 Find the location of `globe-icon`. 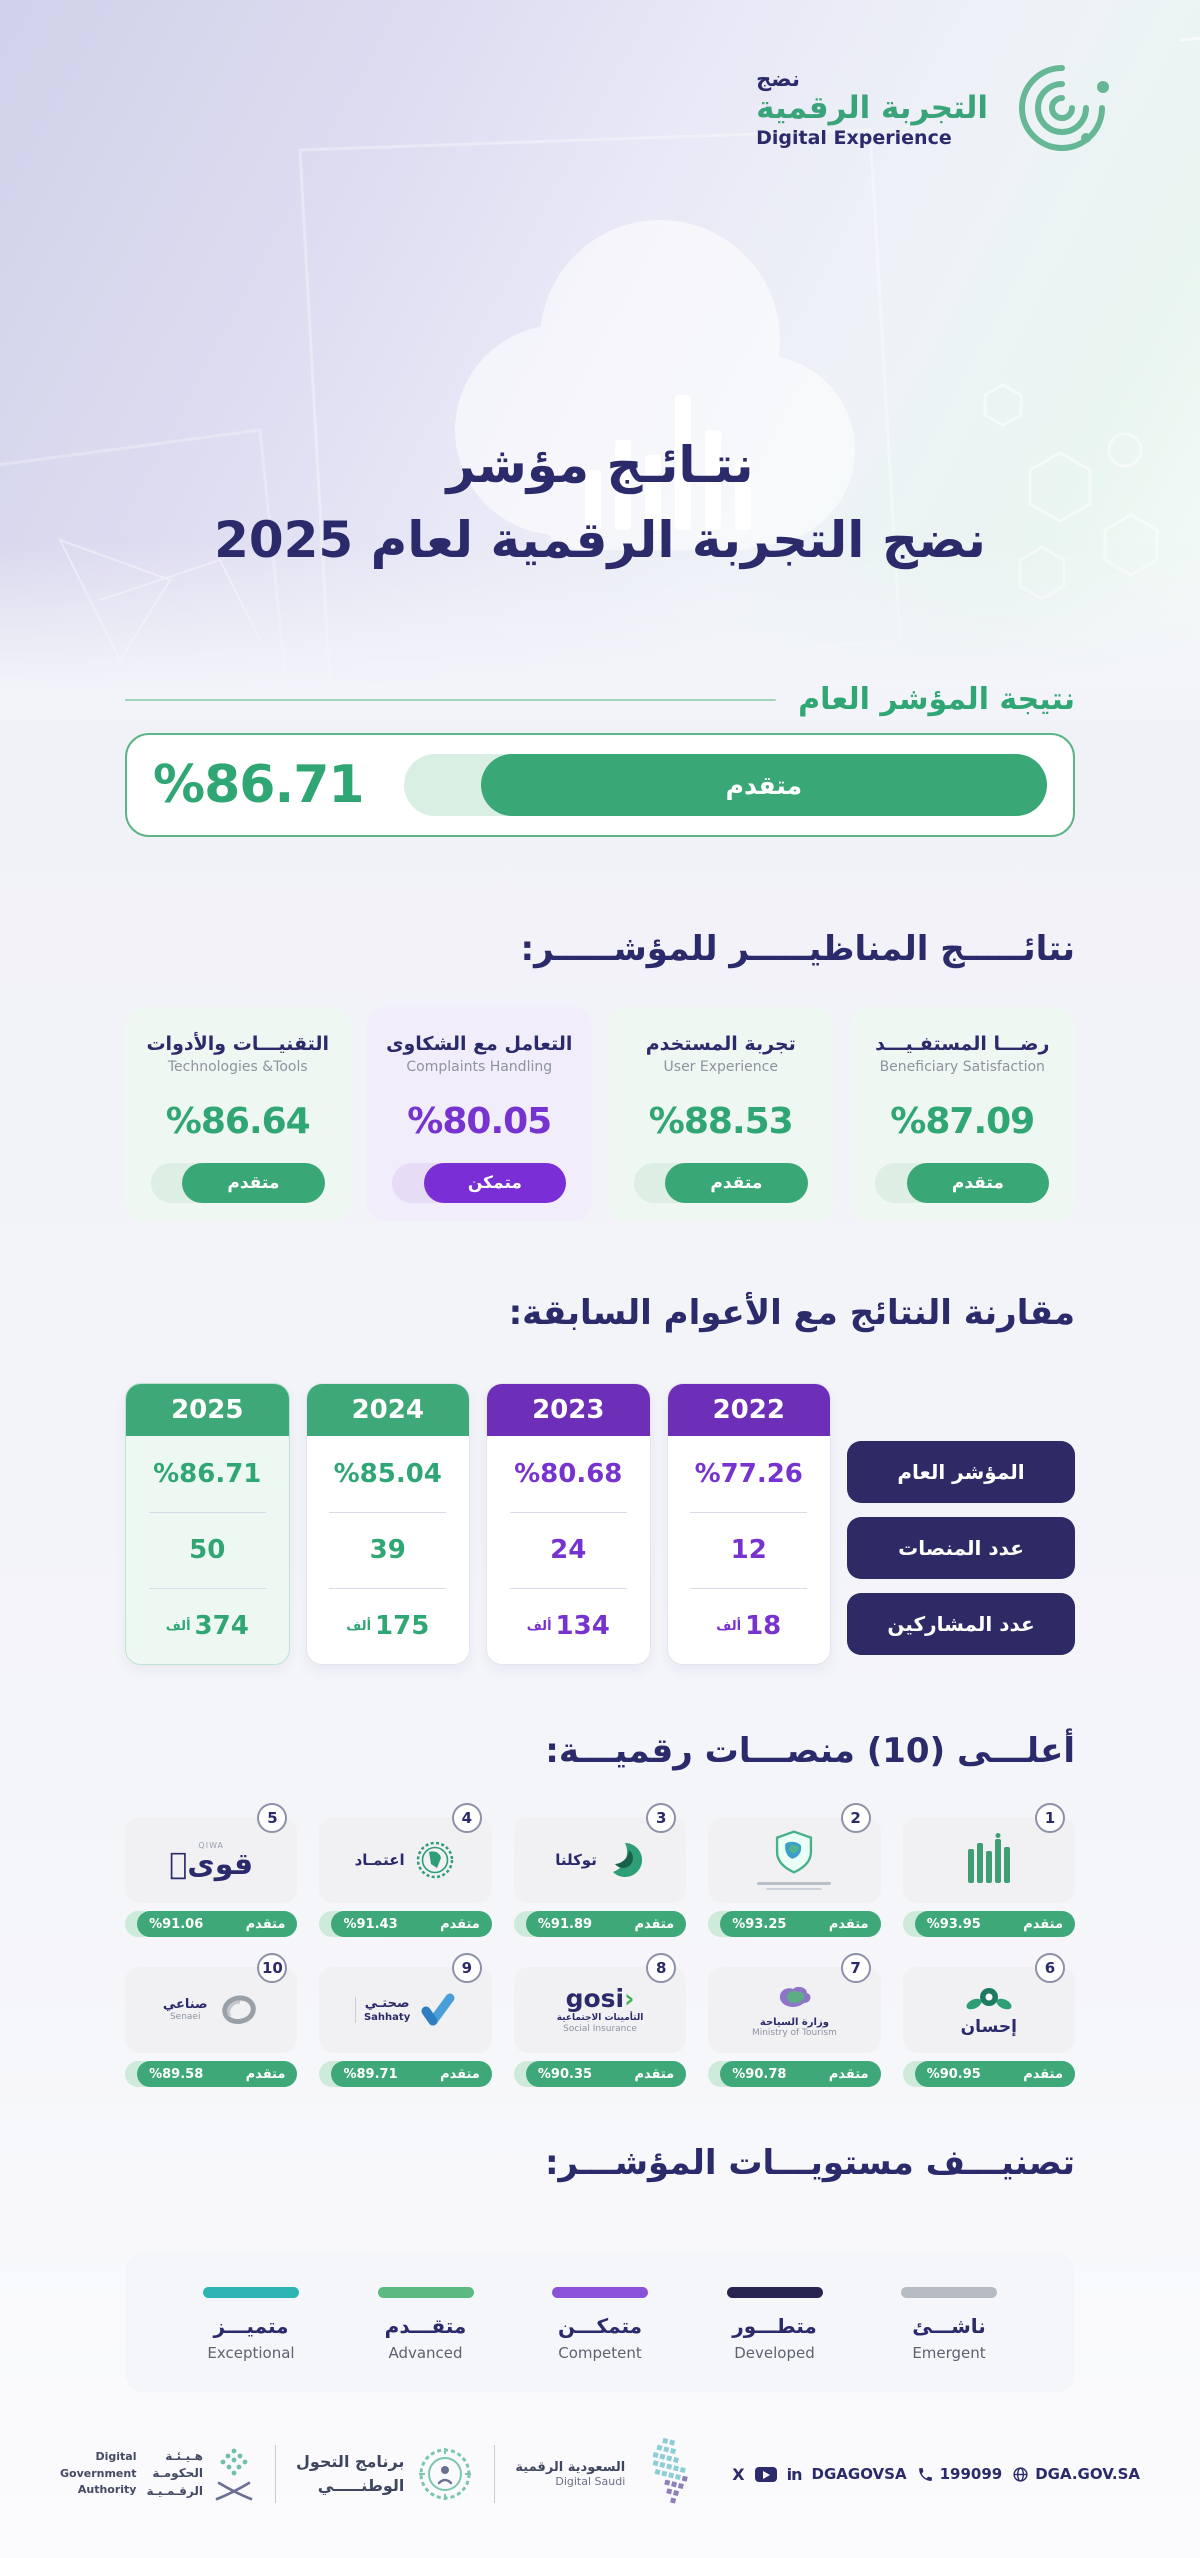

globe-icon is located at coordinates (1020, 2474).